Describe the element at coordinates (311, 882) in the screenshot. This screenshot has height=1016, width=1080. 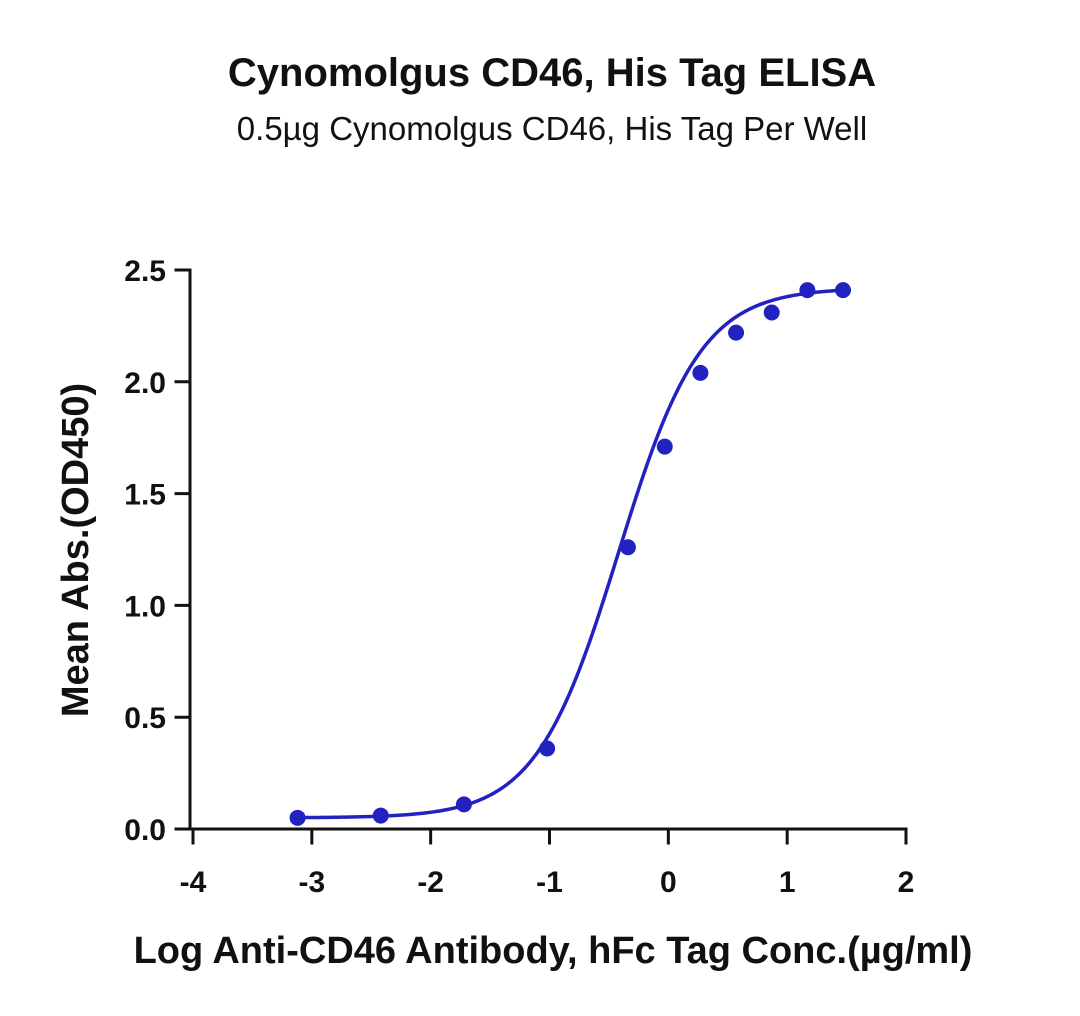
I see `x-tick-label: -3` at that location.